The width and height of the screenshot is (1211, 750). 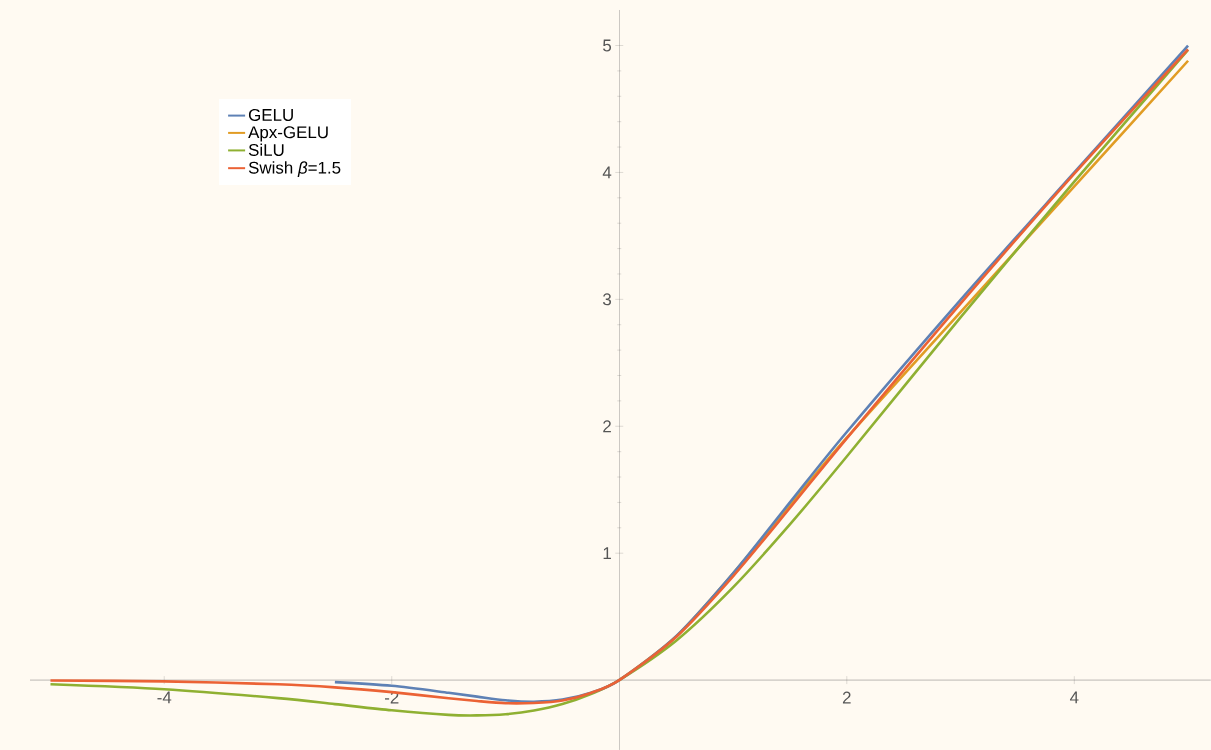 I want to click on legend-label: Swish β=1.5, so click(x=294, y=169).